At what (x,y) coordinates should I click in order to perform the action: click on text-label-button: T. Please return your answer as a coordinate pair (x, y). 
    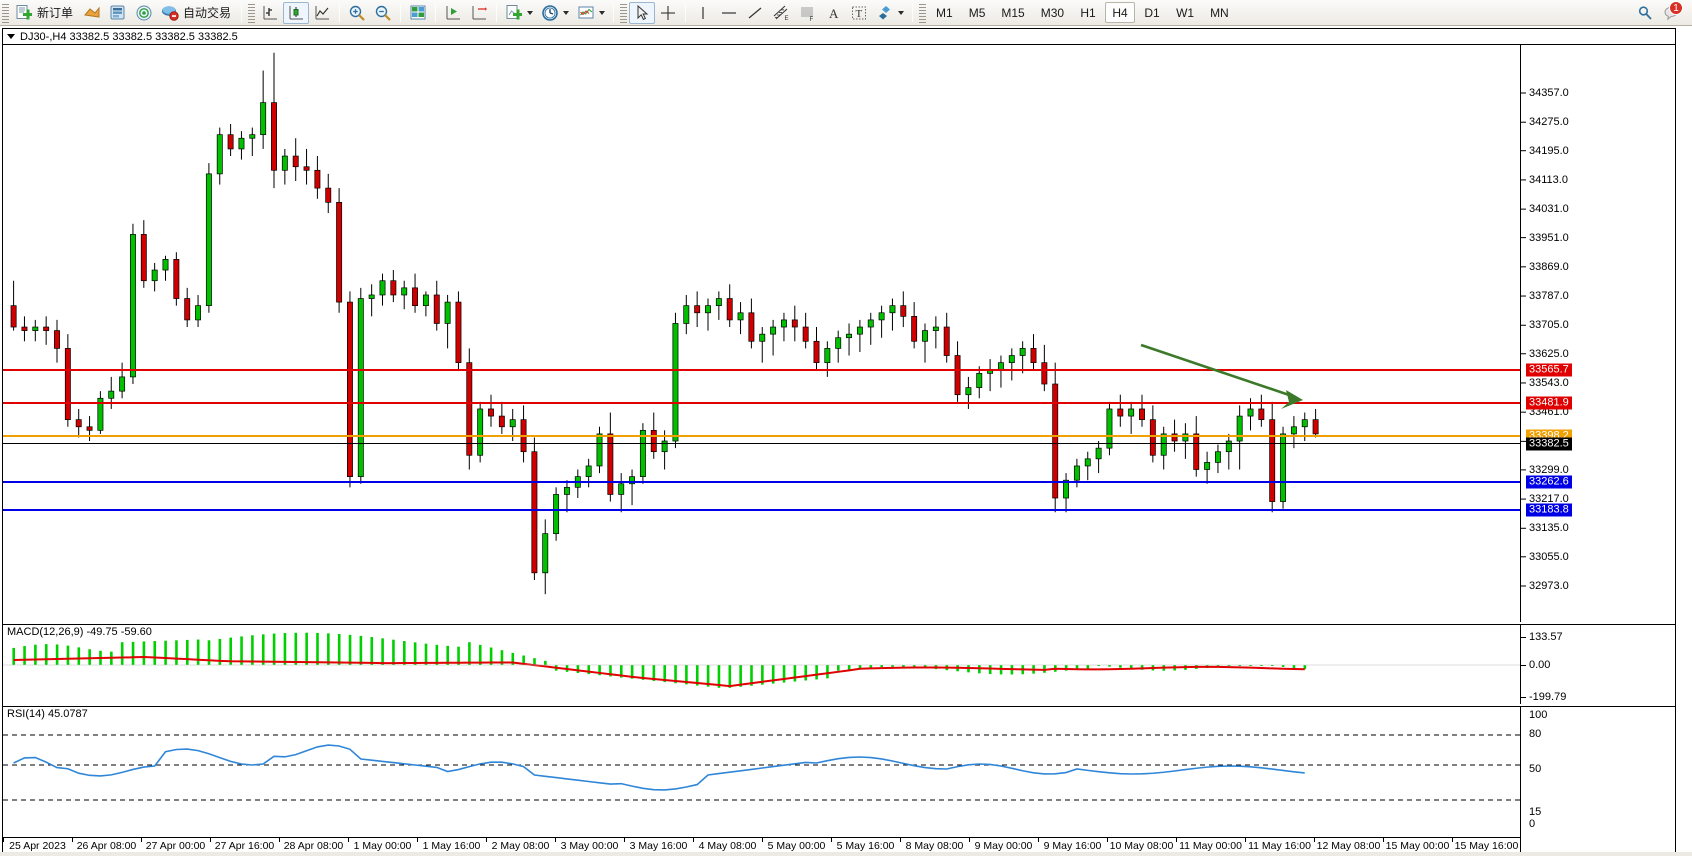
    Looking at the image, I should click on (859, 13).